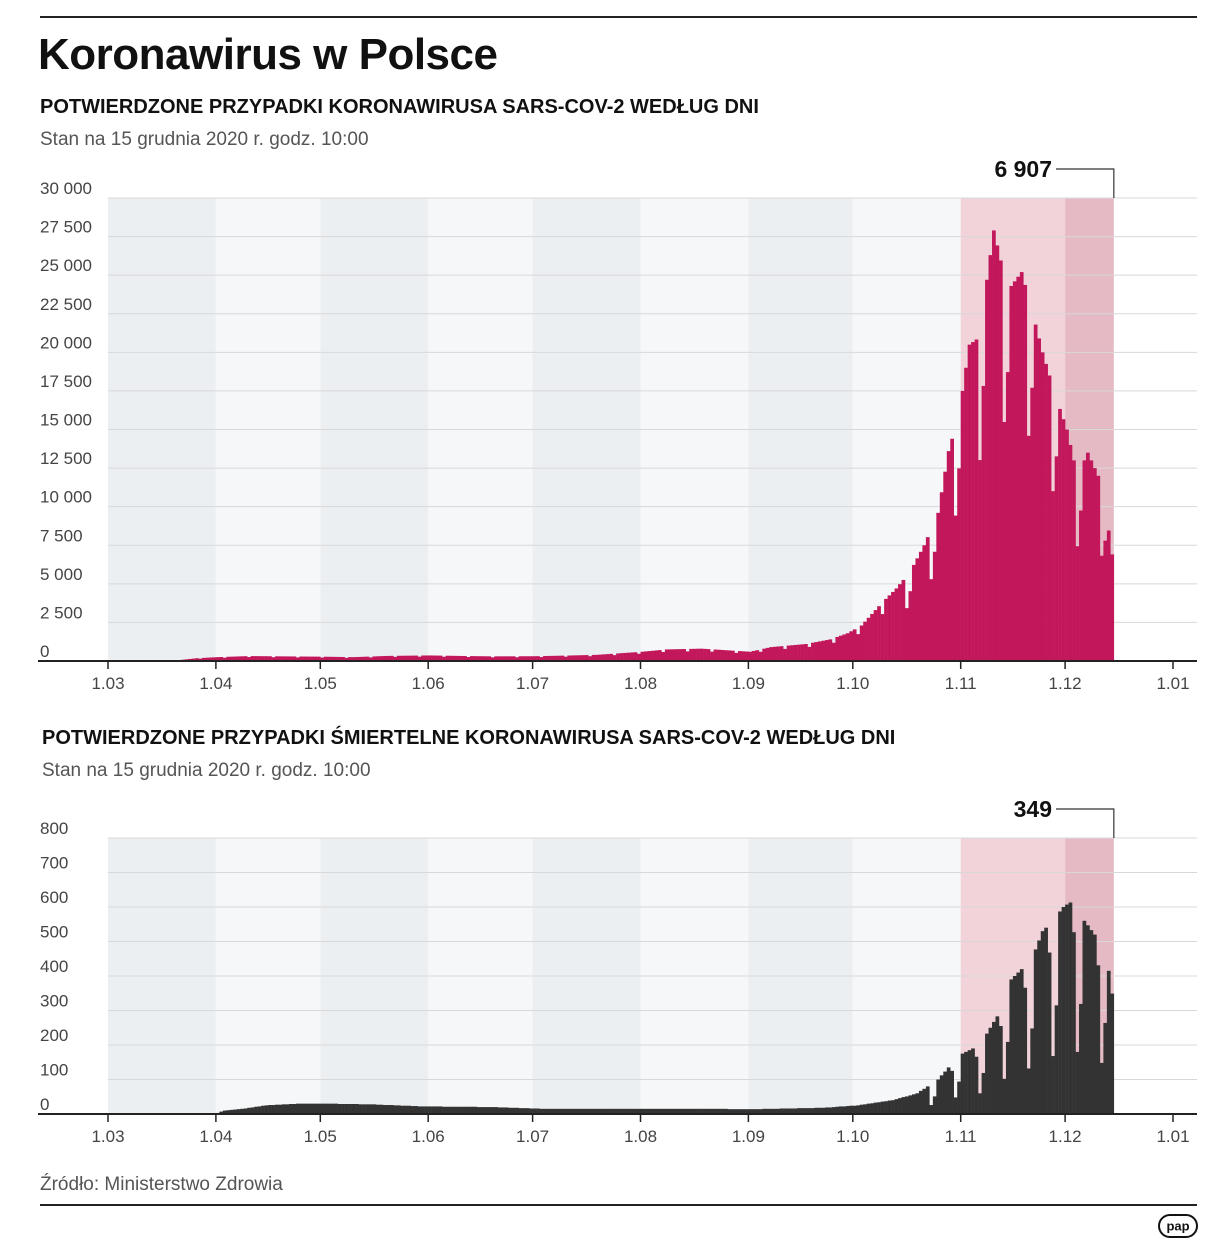 This screenshot has width=1216, height=1250. What do you see at coordinates (1033, 809) in the screenshot?
I see `last-value-callout: 349` at bounding box center [1033, 809].